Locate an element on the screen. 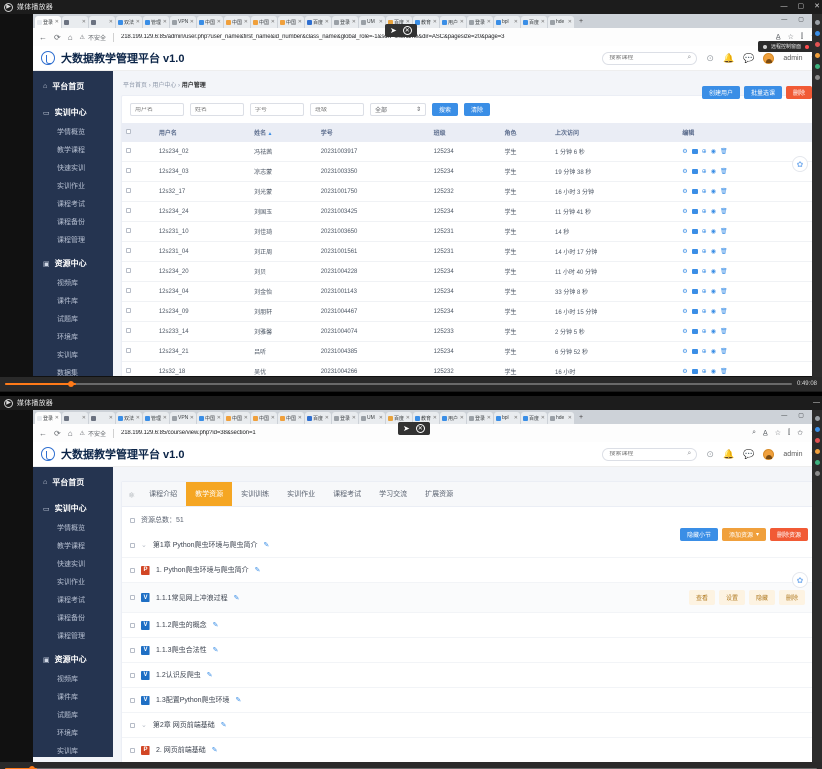  realname-filter-input is located at coordinates (217, 109).